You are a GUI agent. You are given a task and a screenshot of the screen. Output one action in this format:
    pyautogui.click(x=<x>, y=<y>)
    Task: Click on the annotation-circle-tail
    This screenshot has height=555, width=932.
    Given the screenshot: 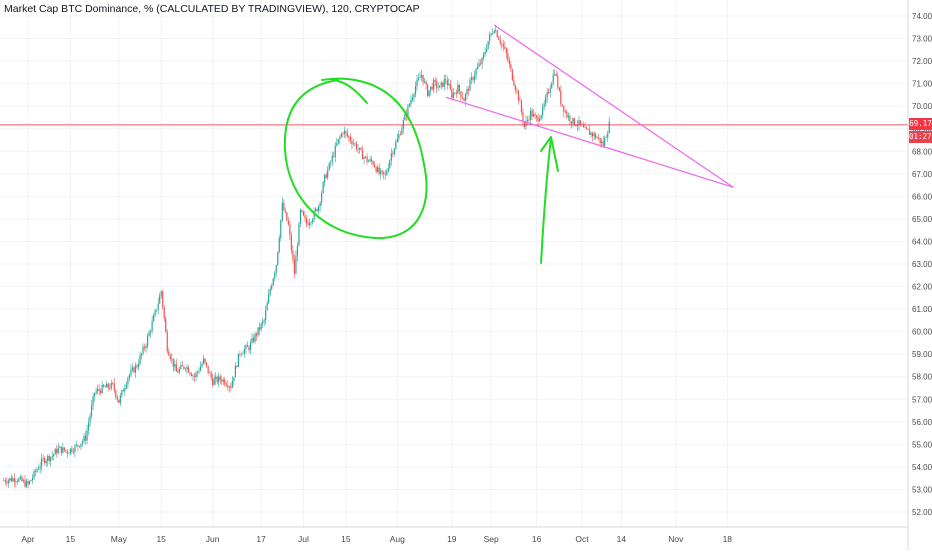 What is the action you would take?
    pyautogui.click(x=352, y=92)
    